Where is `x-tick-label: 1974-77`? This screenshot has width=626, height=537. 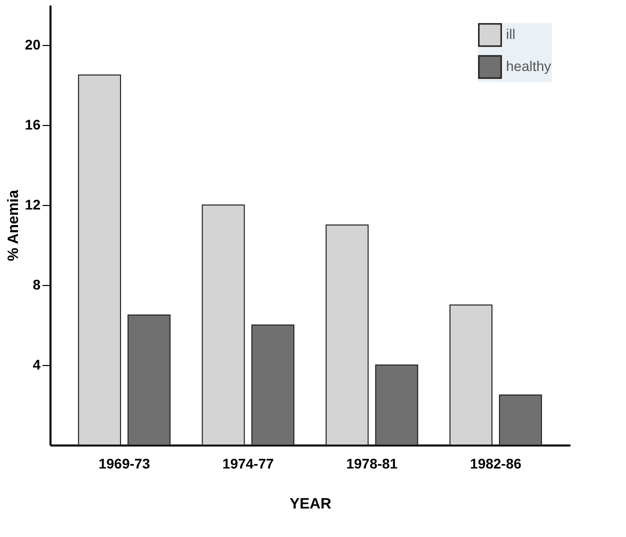
x-tick-label: 1974-77 is located at coordinates (248, 464).